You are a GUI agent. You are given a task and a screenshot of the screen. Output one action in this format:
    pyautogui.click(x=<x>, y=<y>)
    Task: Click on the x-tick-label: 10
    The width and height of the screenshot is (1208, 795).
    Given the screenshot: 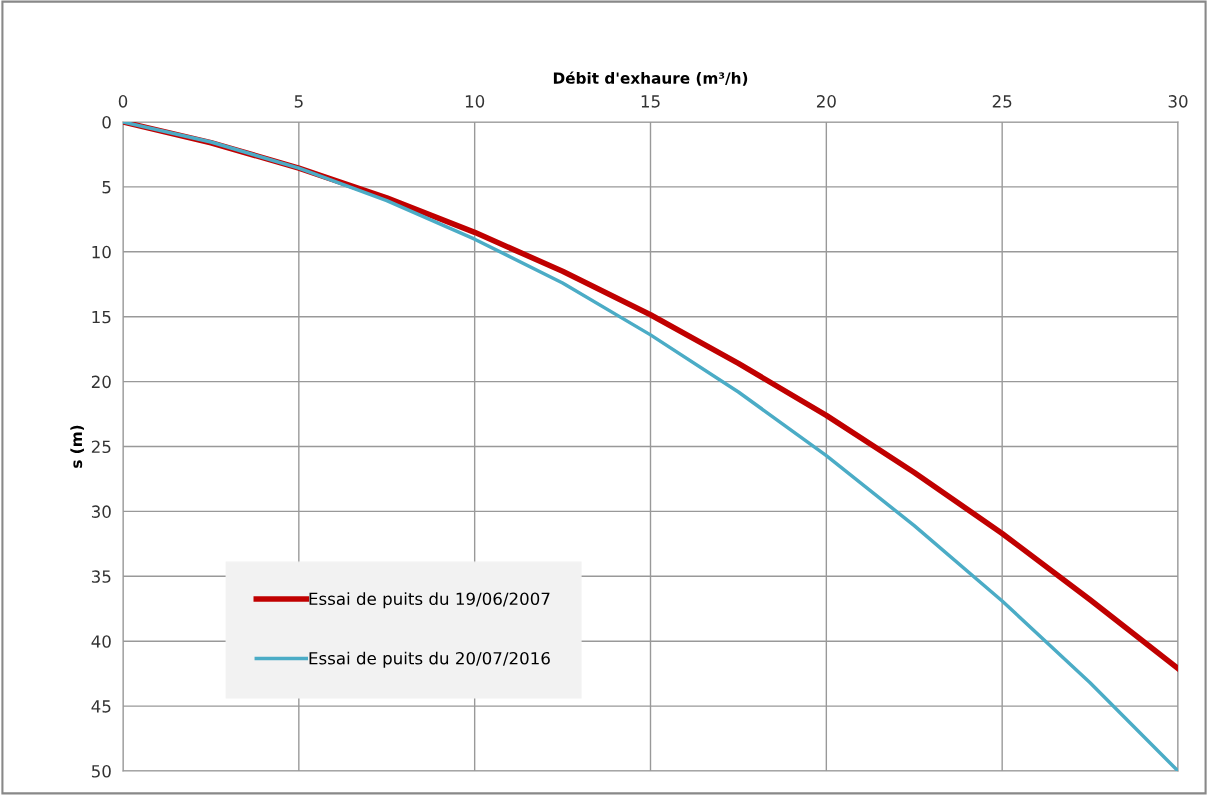 What is the action you would take?
    pyautogui.click(x=475, y=101)
    